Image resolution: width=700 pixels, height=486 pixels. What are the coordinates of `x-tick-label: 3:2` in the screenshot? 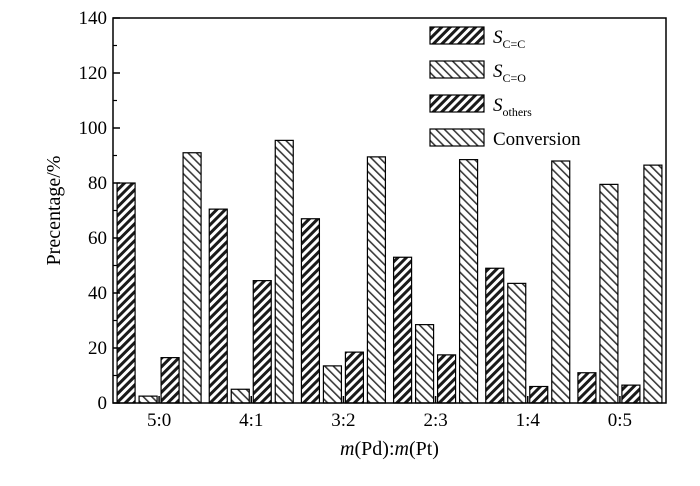 It's located at (343, 420).